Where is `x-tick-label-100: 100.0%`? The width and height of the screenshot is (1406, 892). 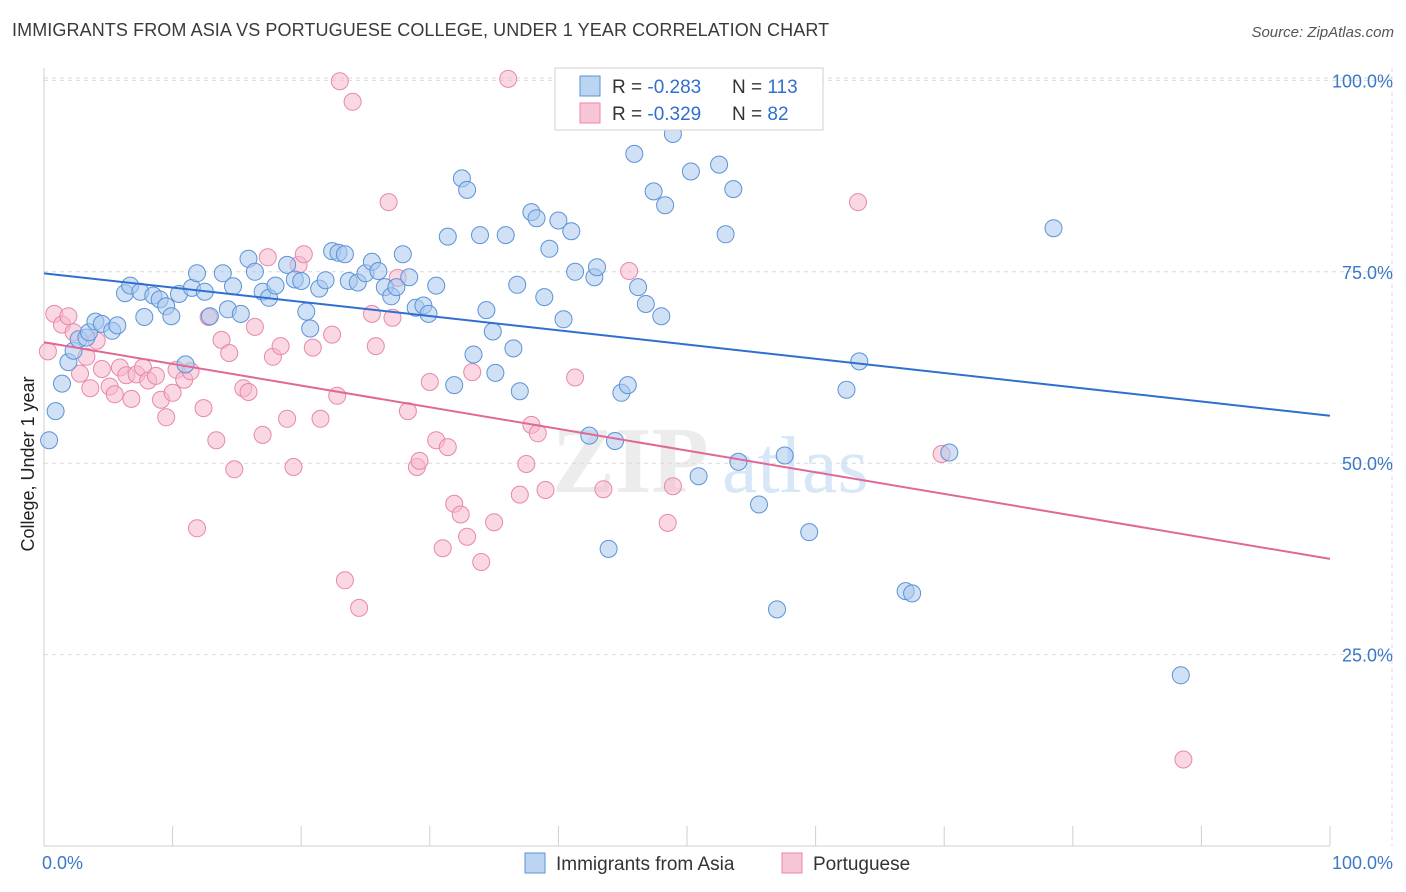
x-tick-label-100: 100.0% is located at coordinates (1362, 863).